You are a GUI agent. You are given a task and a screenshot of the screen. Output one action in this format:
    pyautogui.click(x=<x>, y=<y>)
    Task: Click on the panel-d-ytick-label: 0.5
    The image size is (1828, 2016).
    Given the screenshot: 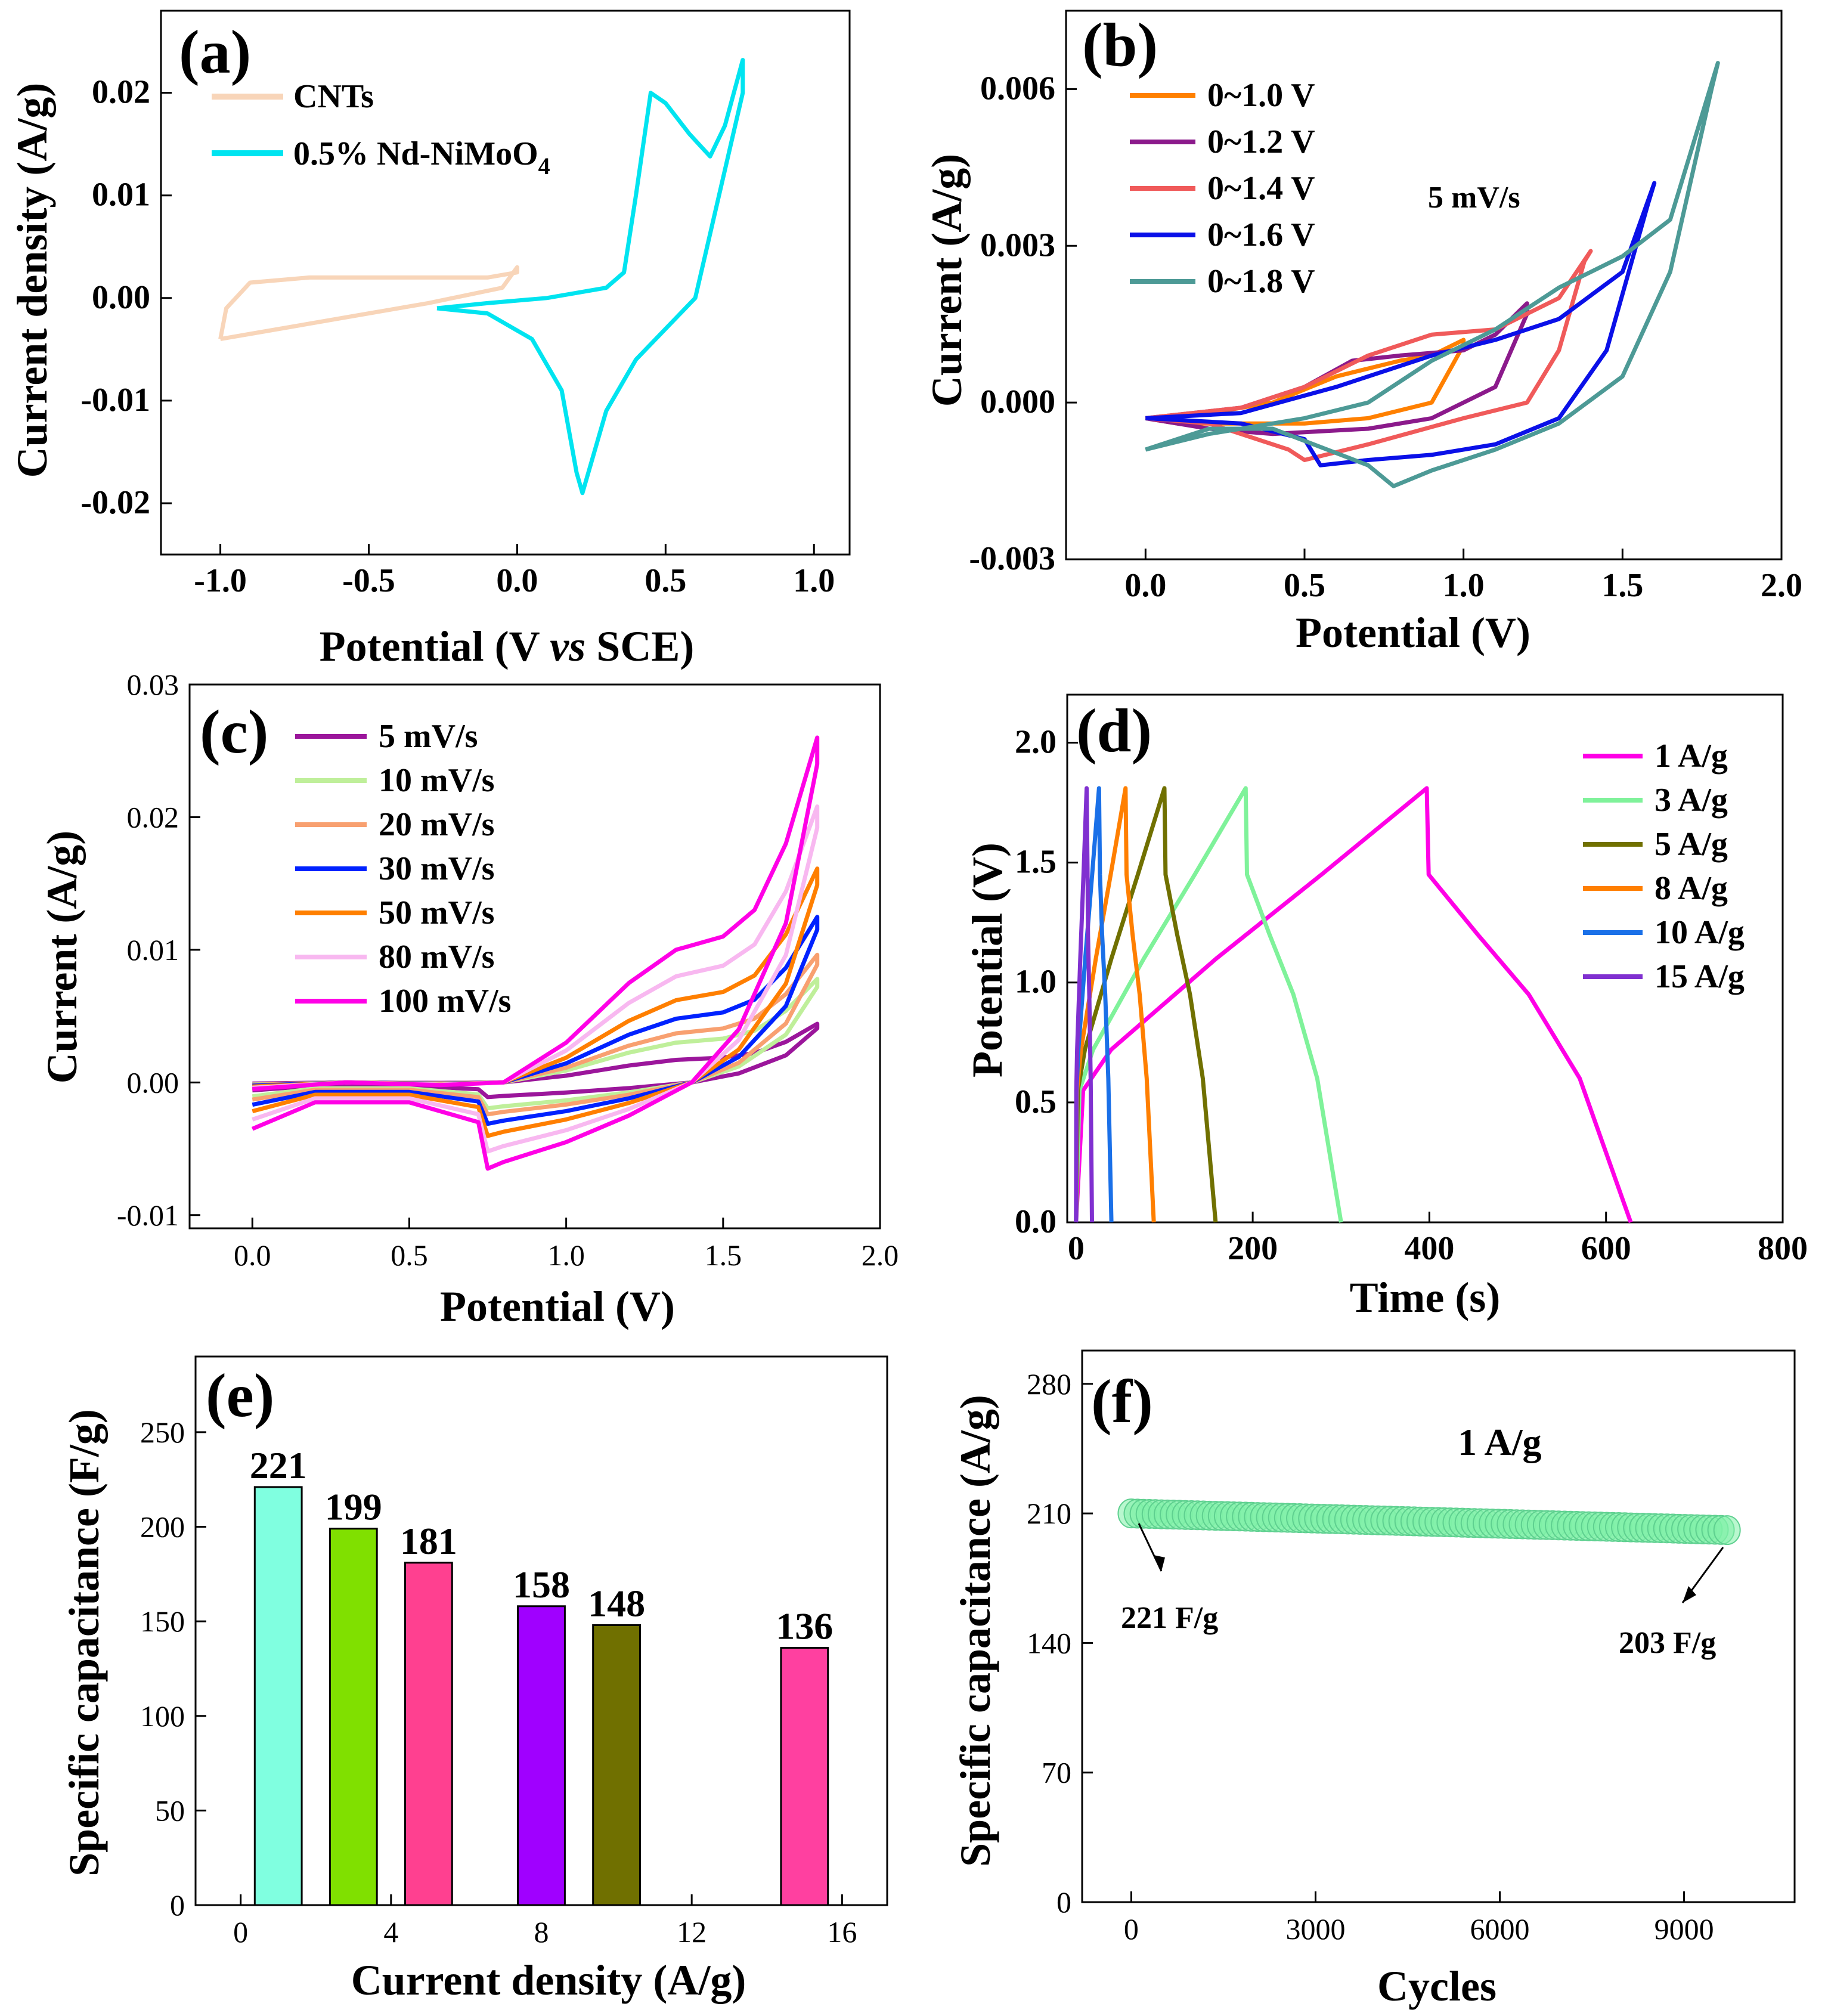 What is the action you would take?
    pyautogui.click(x=1035, y=1101)
    